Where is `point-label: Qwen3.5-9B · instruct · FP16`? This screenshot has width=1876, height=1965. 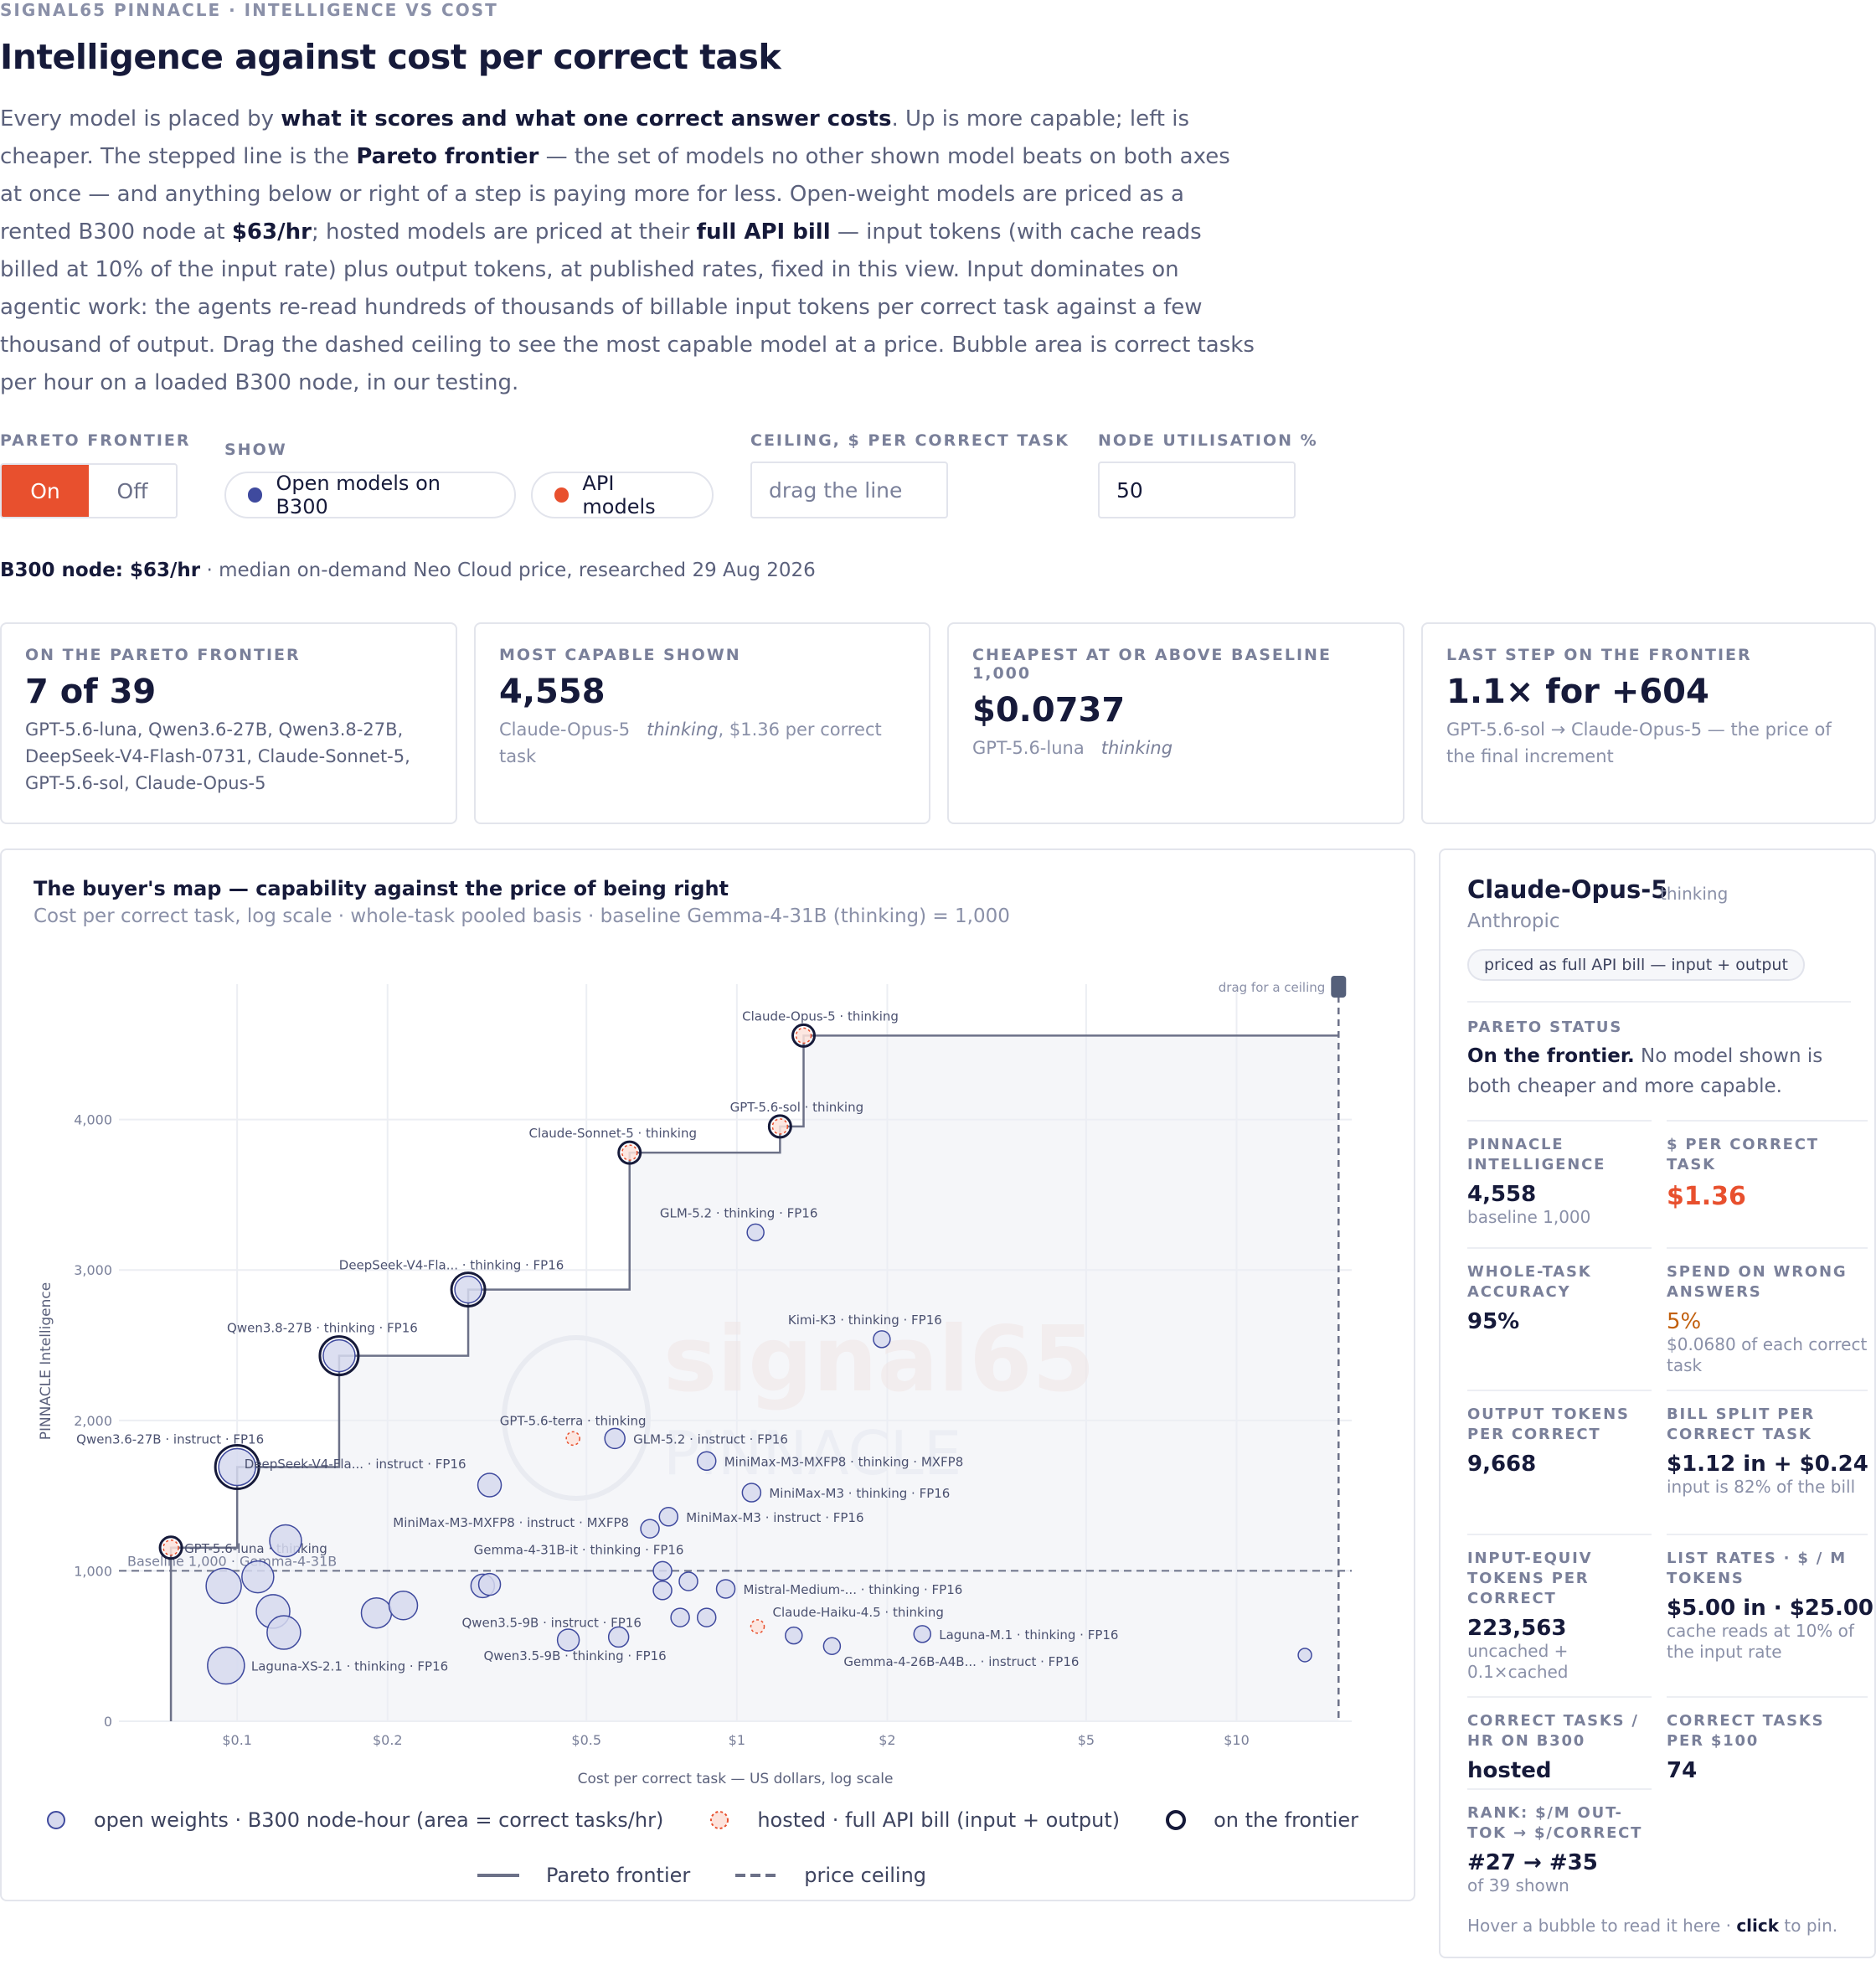 point-label: Qwen3.5-9B · instruct · FP16 is located at coordinates (551, 1622).